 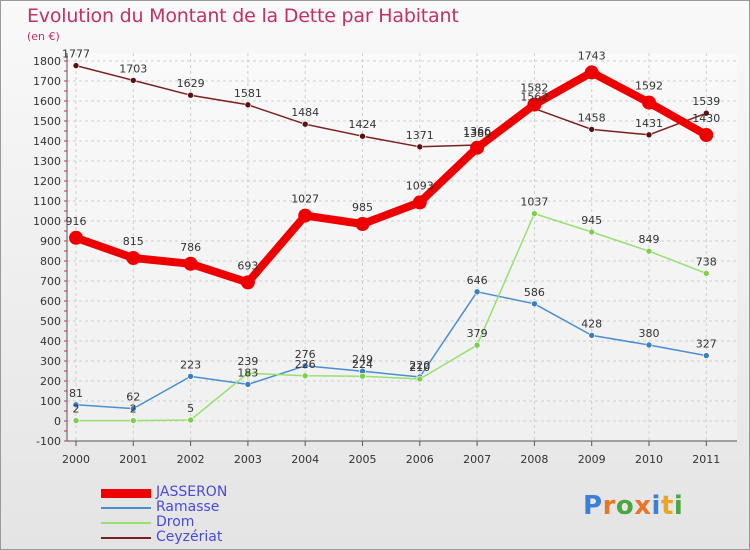 What do you see at coordinates (363, 124) in the screenshot?
I see `data-label-ceyzriat: 1424` at bounding box center [363, 124].